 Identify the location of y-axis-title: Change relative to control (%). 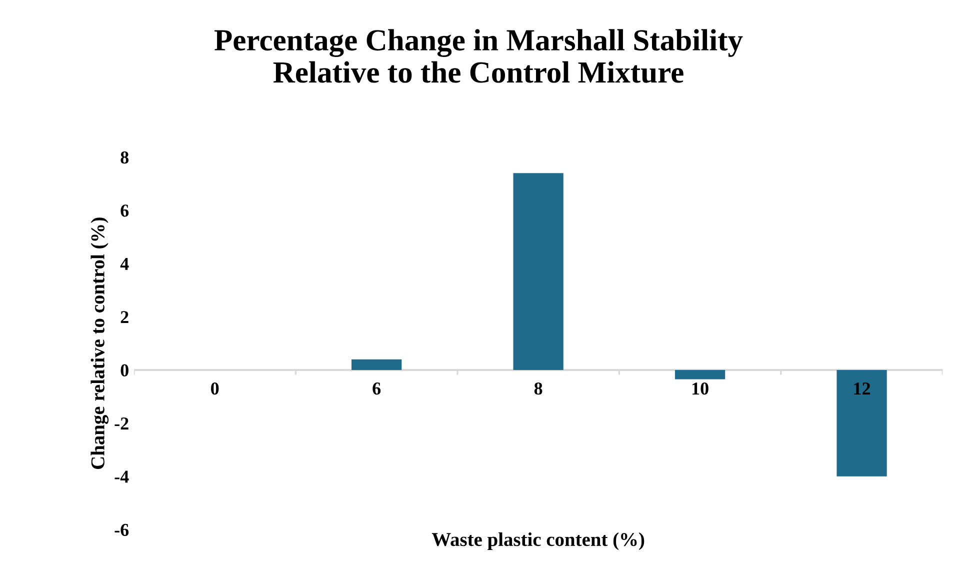
(99, 343).